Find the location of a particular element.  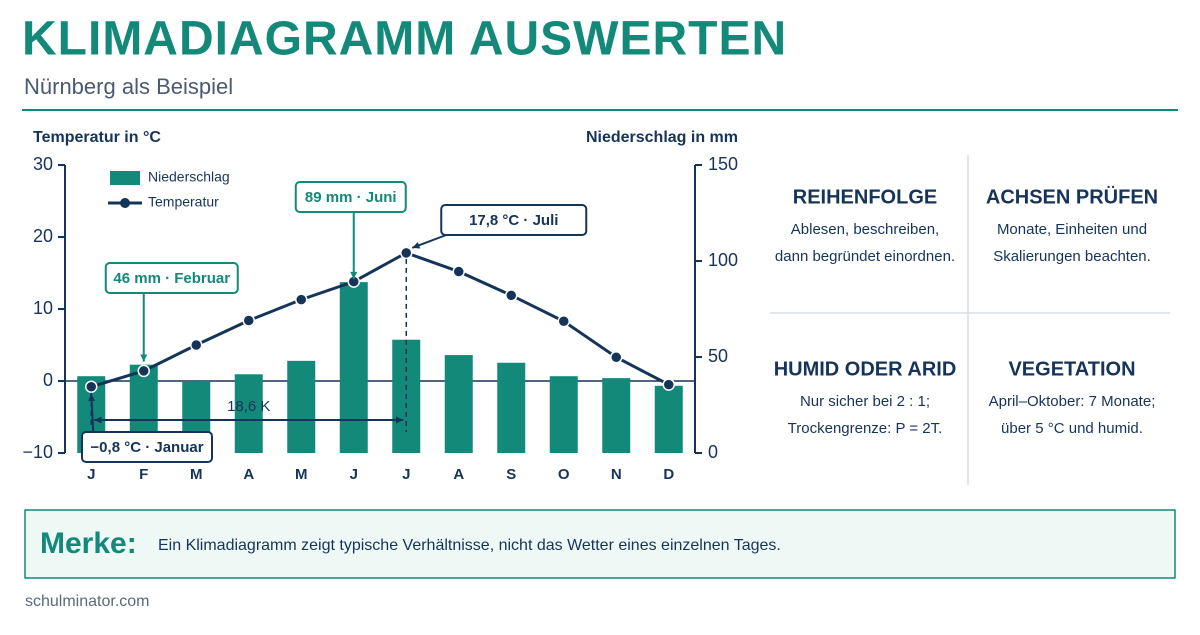

subtitle: Nürnberg als Beispiel is located at coordinates (128, 86).